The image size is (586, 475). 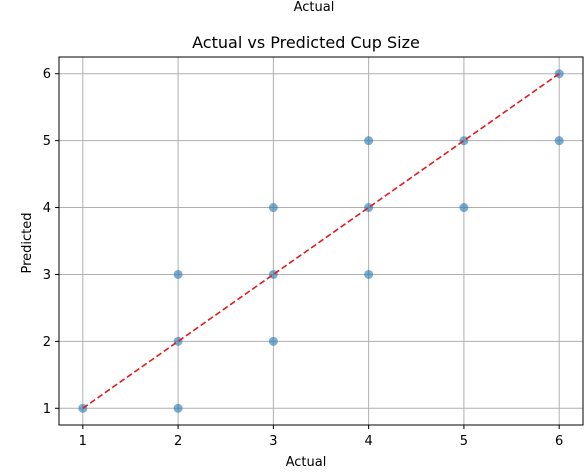 What do you see at coordinates (314, 7) in the screenshot?
I see `header-caption: Actual` at bounding box center [314, 7].